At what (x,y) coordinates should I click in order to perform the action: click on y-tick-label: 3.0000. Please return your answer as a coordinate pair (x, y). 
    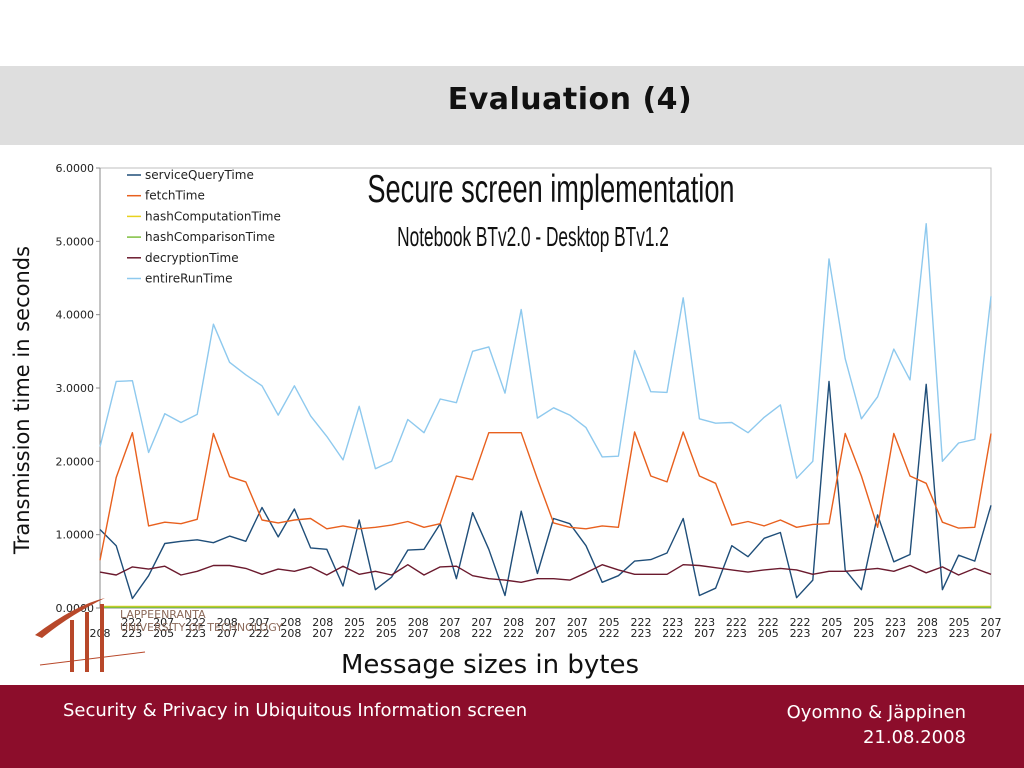
    Looking at the image, I should click on (75, 388).